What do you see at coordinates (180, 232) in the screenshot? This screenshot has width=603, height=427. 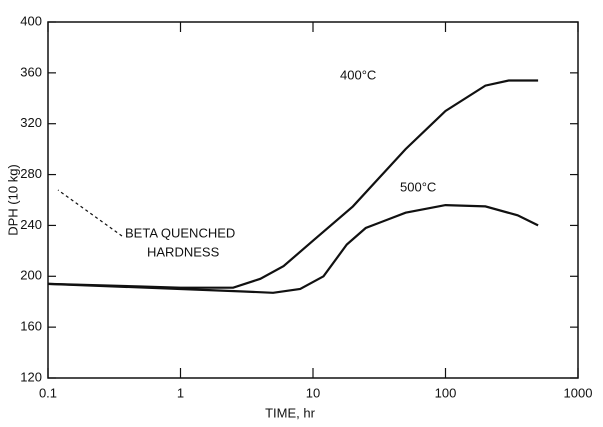 I see `annotation: BETA QUENCHED` at bounding box center [180, 232].